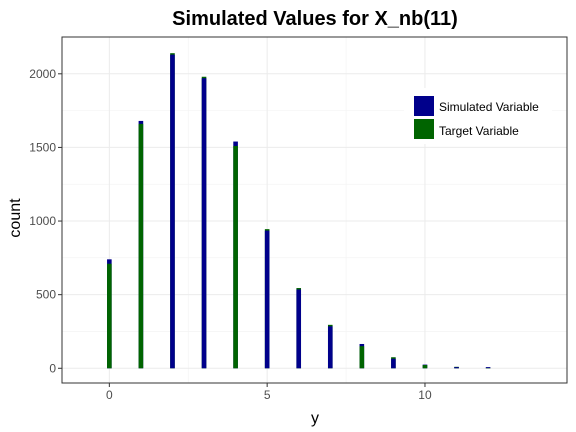 This screenshot has width=576, height=432. Describe the element at coordinates (46, 295) in the screenshot. I see `y-tick-label: 500` at that location.